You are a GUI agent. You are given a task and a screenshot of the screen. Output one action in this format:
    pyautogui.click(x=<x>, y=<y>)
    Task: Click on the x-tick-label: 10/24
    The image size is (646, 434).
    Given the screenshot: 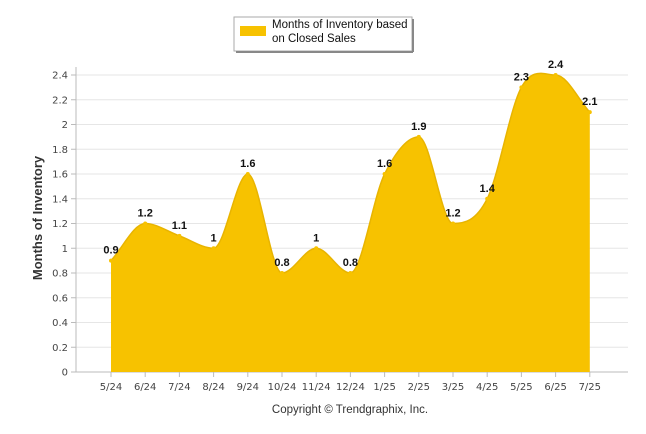 What is the action you would take?
    pyautogui.click(x=282, y=387)
    